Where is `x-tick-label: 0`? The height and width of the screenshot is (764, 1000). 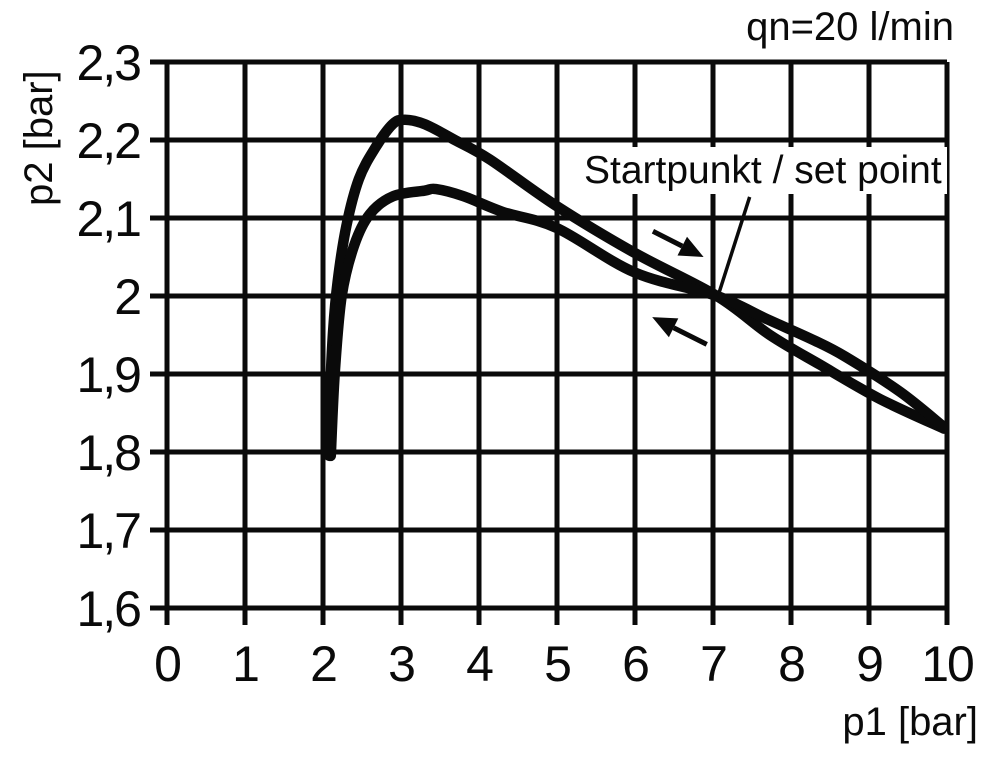 x-tick-label: 0 is located at coordinates (167, 664).